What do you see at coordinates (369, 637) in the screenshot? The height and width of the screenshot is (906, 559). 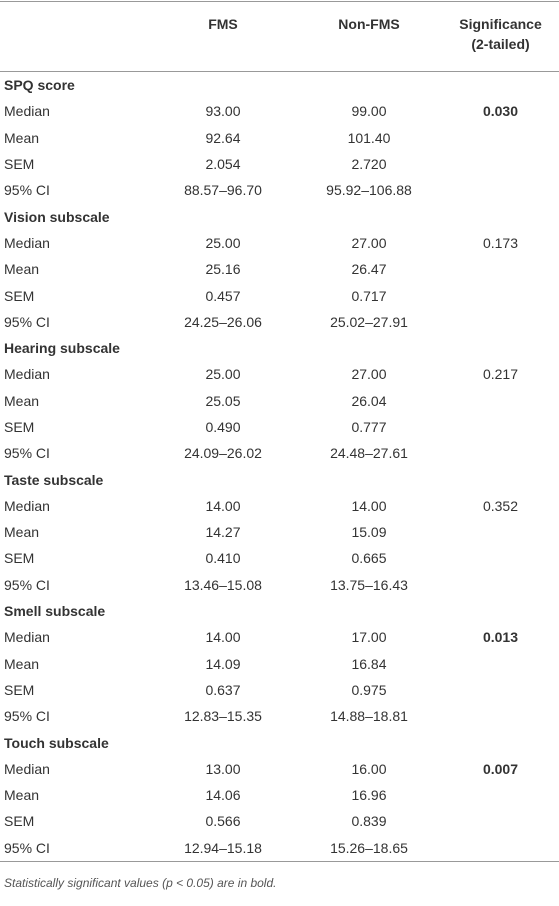 I see `non-fms-value: 17.00` at bounding box center [369, 637].